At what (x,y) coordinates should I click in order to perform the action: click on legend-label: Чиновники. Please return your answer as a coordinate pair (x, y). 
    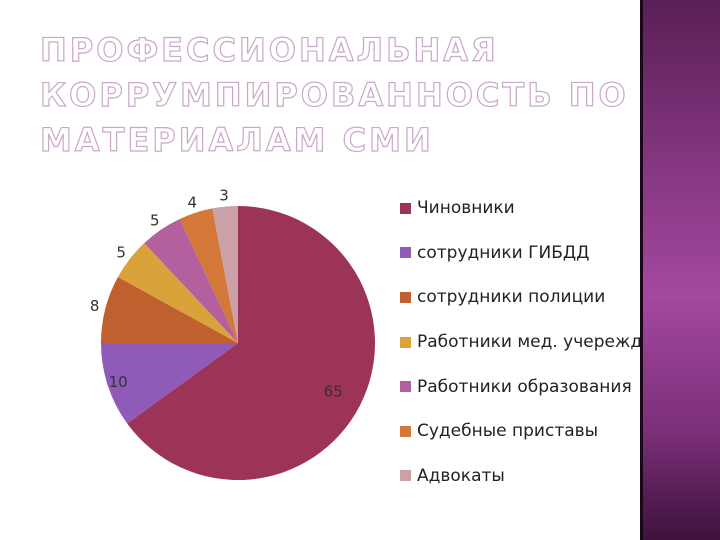
    Looking at the image, I should click on (466, 208).